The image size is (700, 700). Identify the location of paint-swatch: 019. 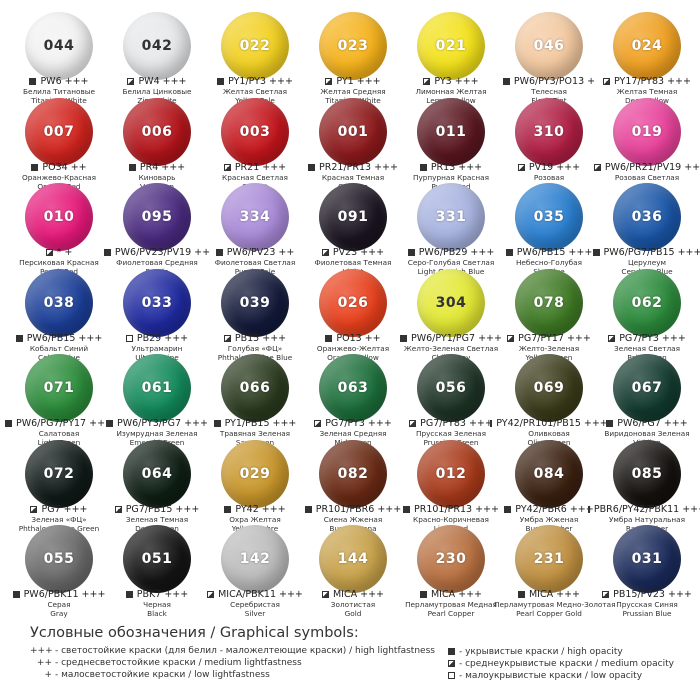
(647, 131).